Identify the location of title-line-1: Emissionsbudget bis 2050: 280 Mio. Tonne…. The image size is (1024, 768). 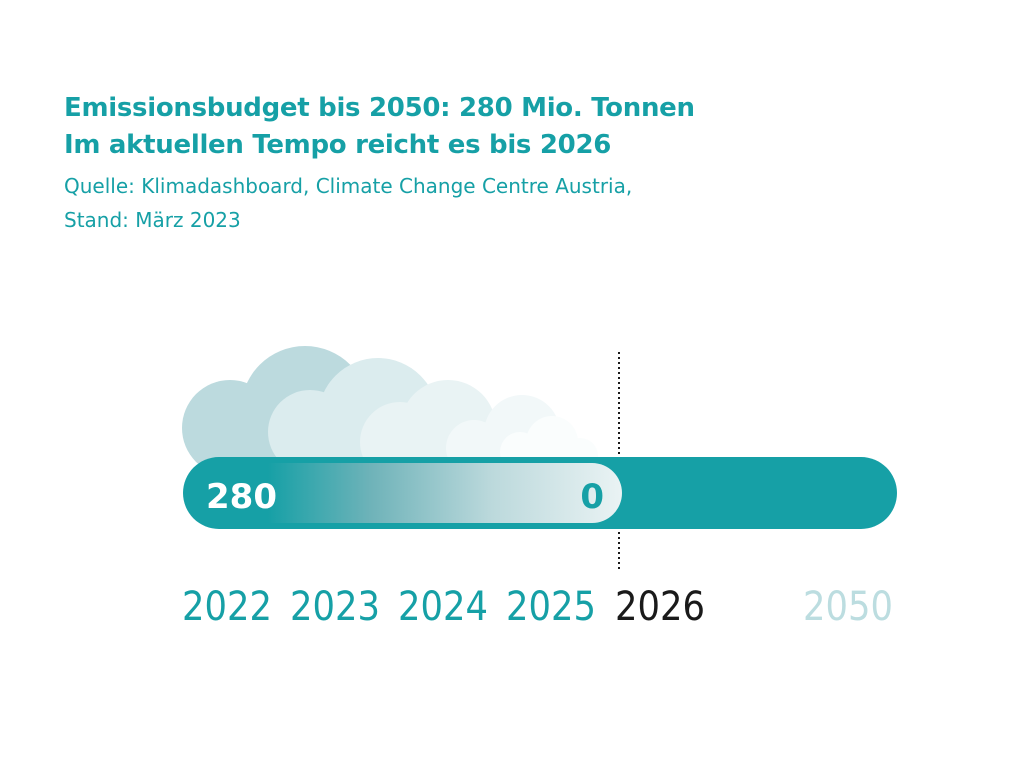
(379, 108).